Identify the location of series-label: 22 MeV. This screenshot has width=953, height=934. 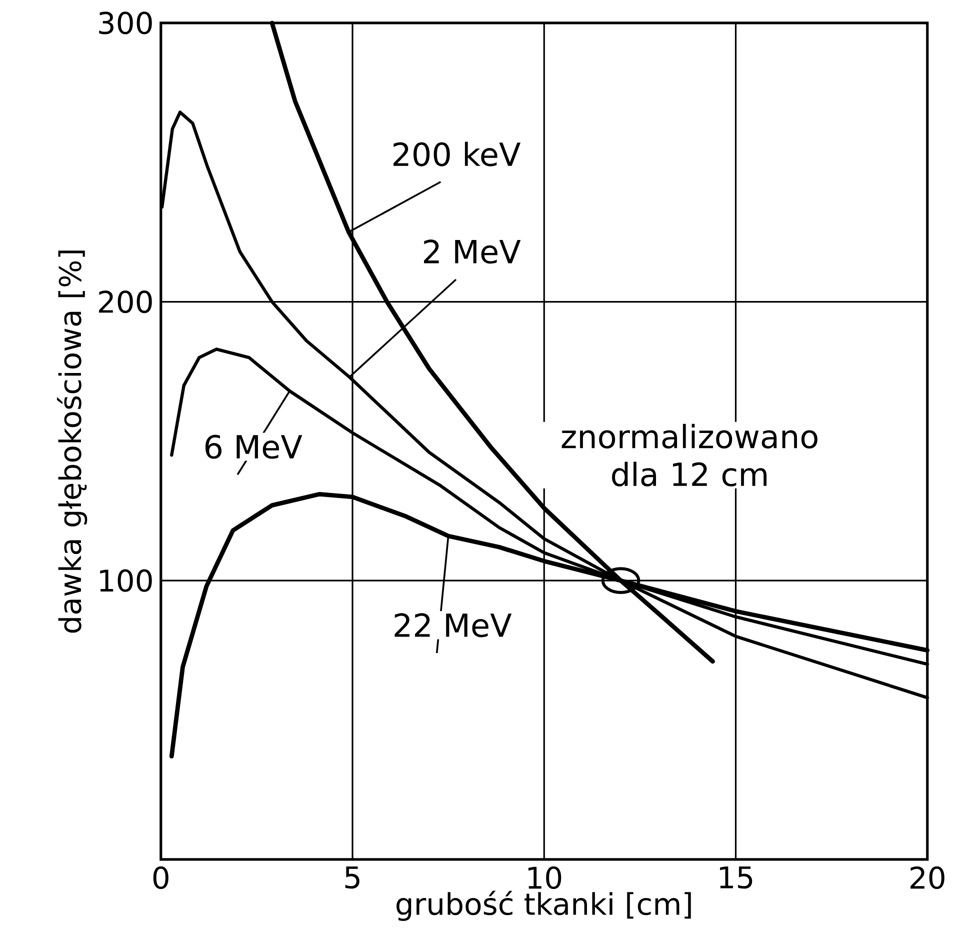
(453, 625).